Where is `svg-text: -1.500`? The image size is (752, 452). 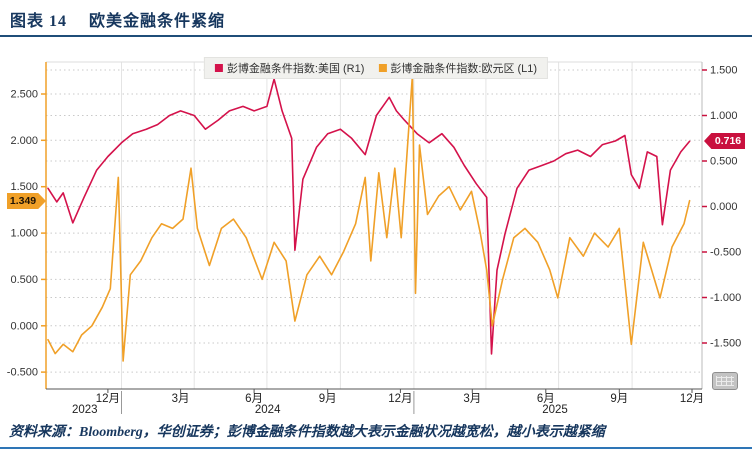 svg-text: -1.500 is located at coordinates (725, 344).